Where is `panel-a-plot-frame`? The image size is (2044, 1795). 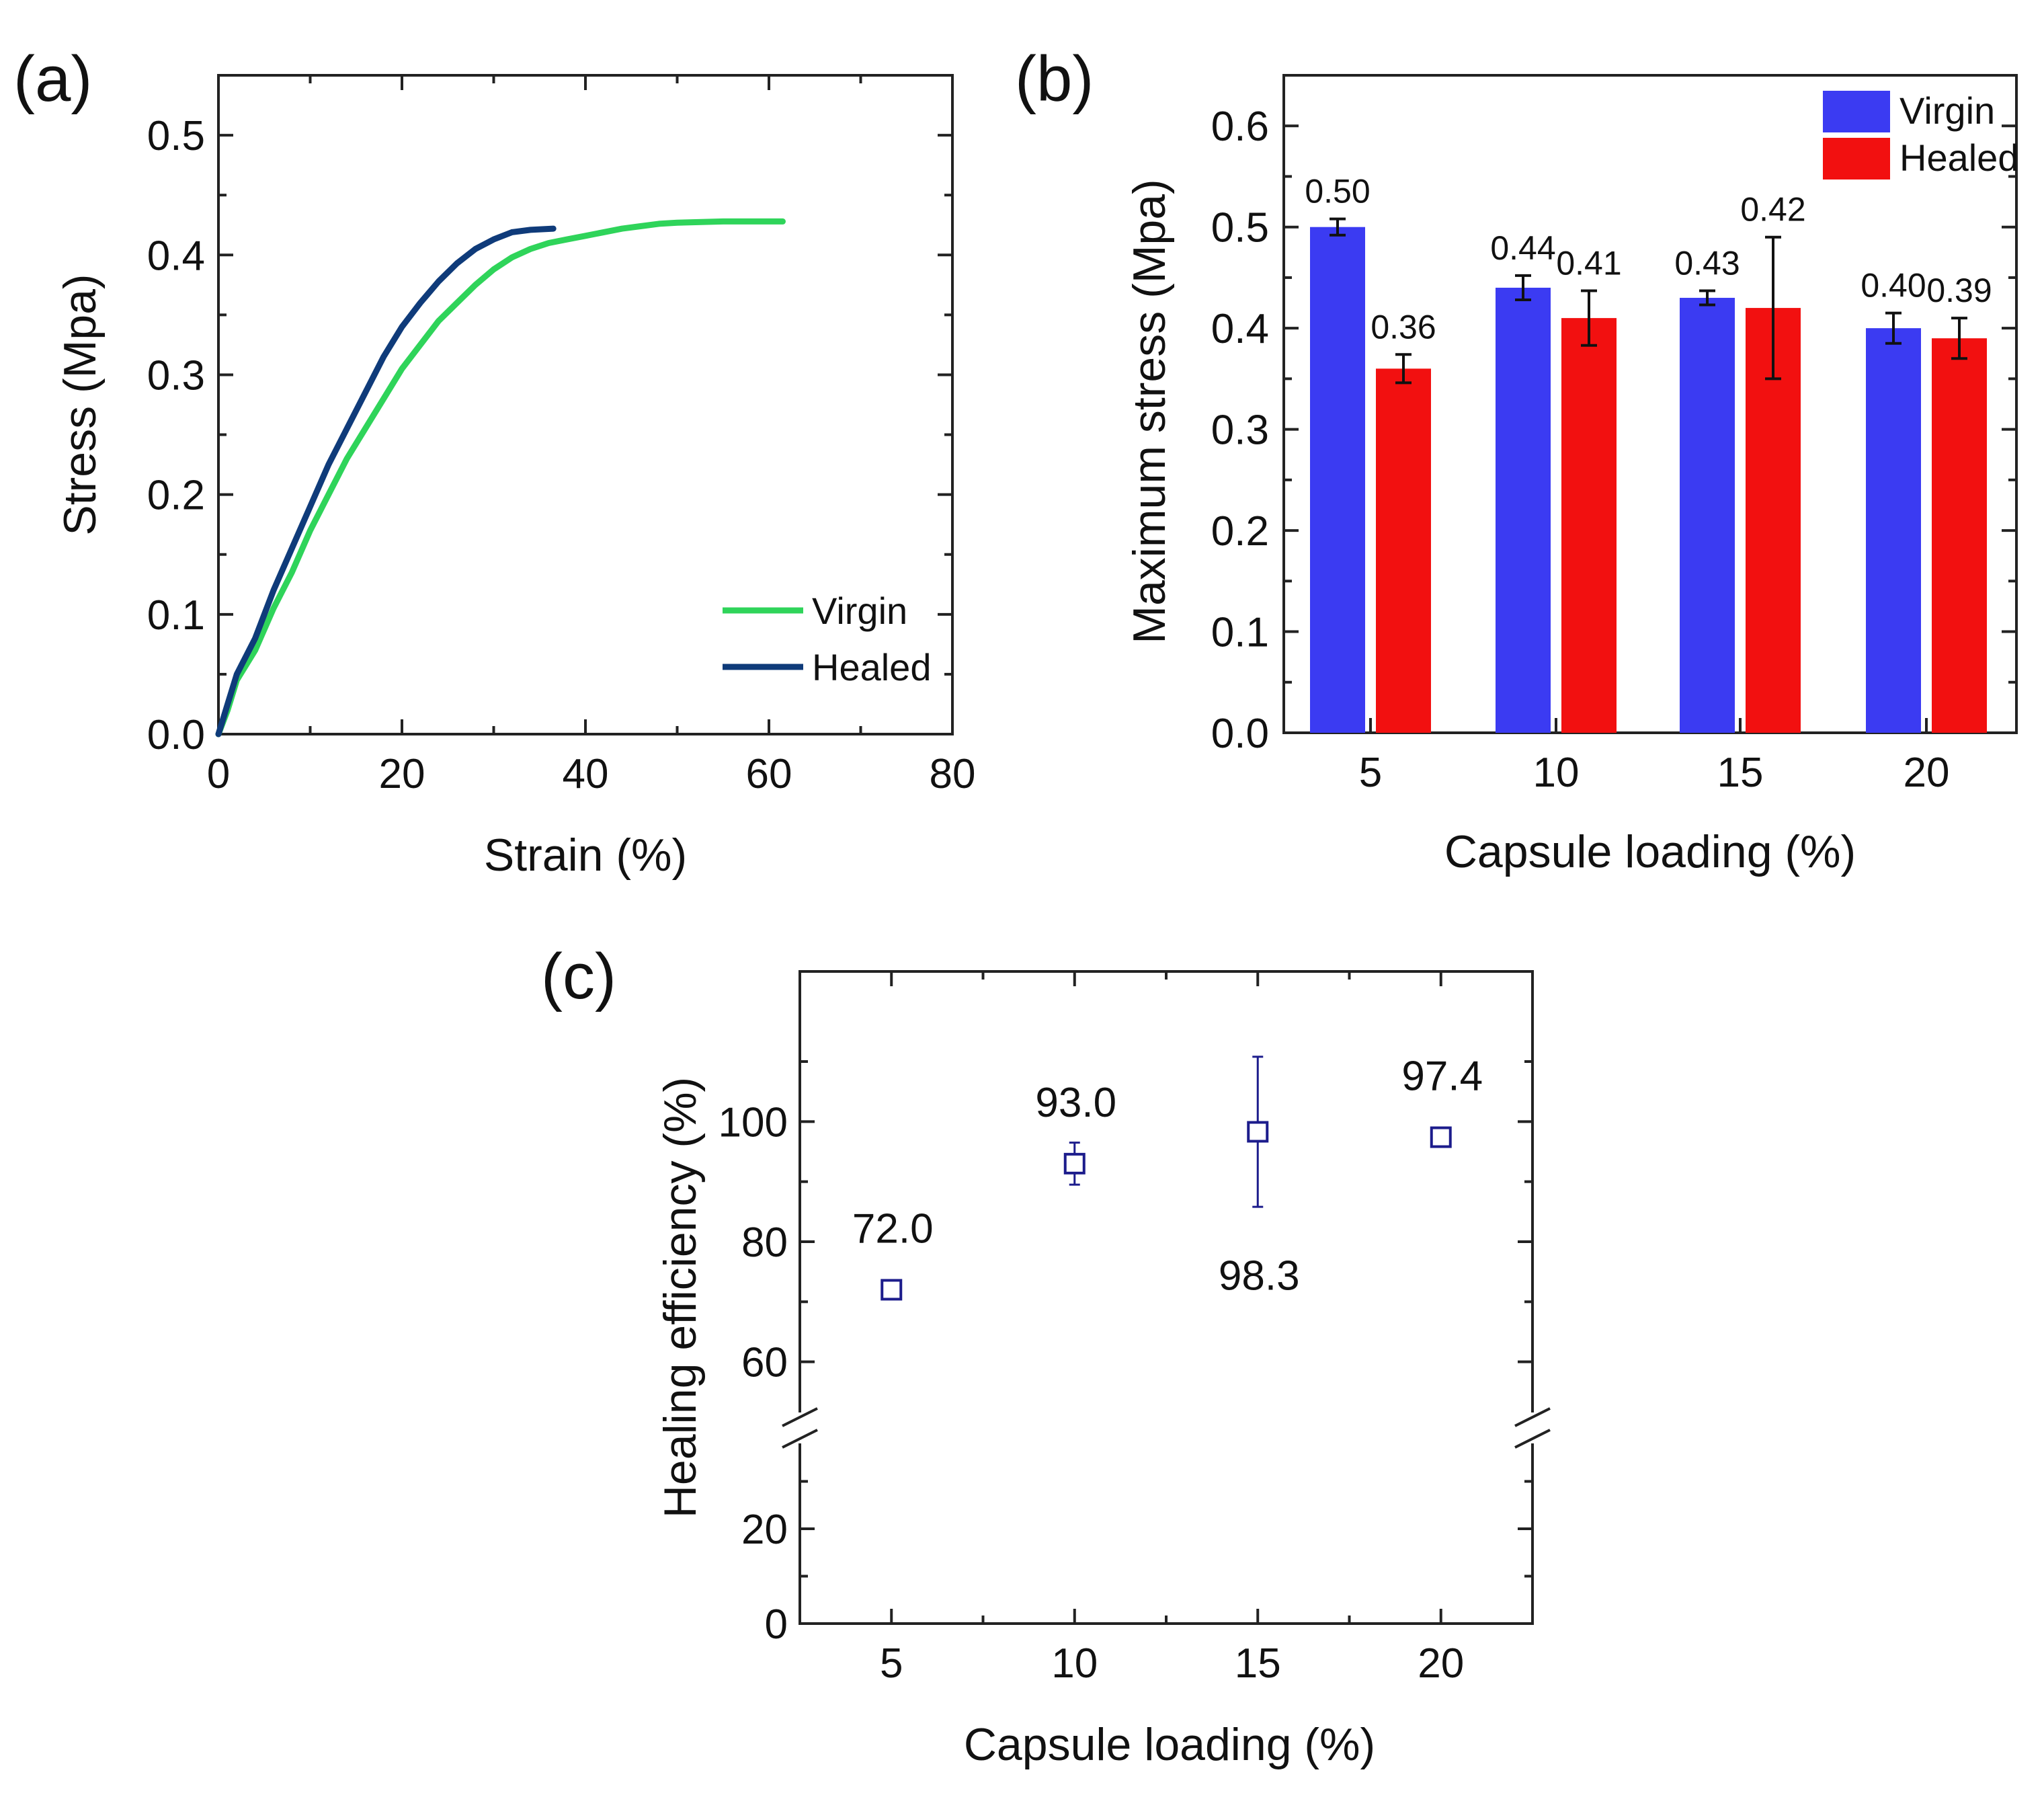
panel-a-plot-frame is located at coordinates (585, 404).